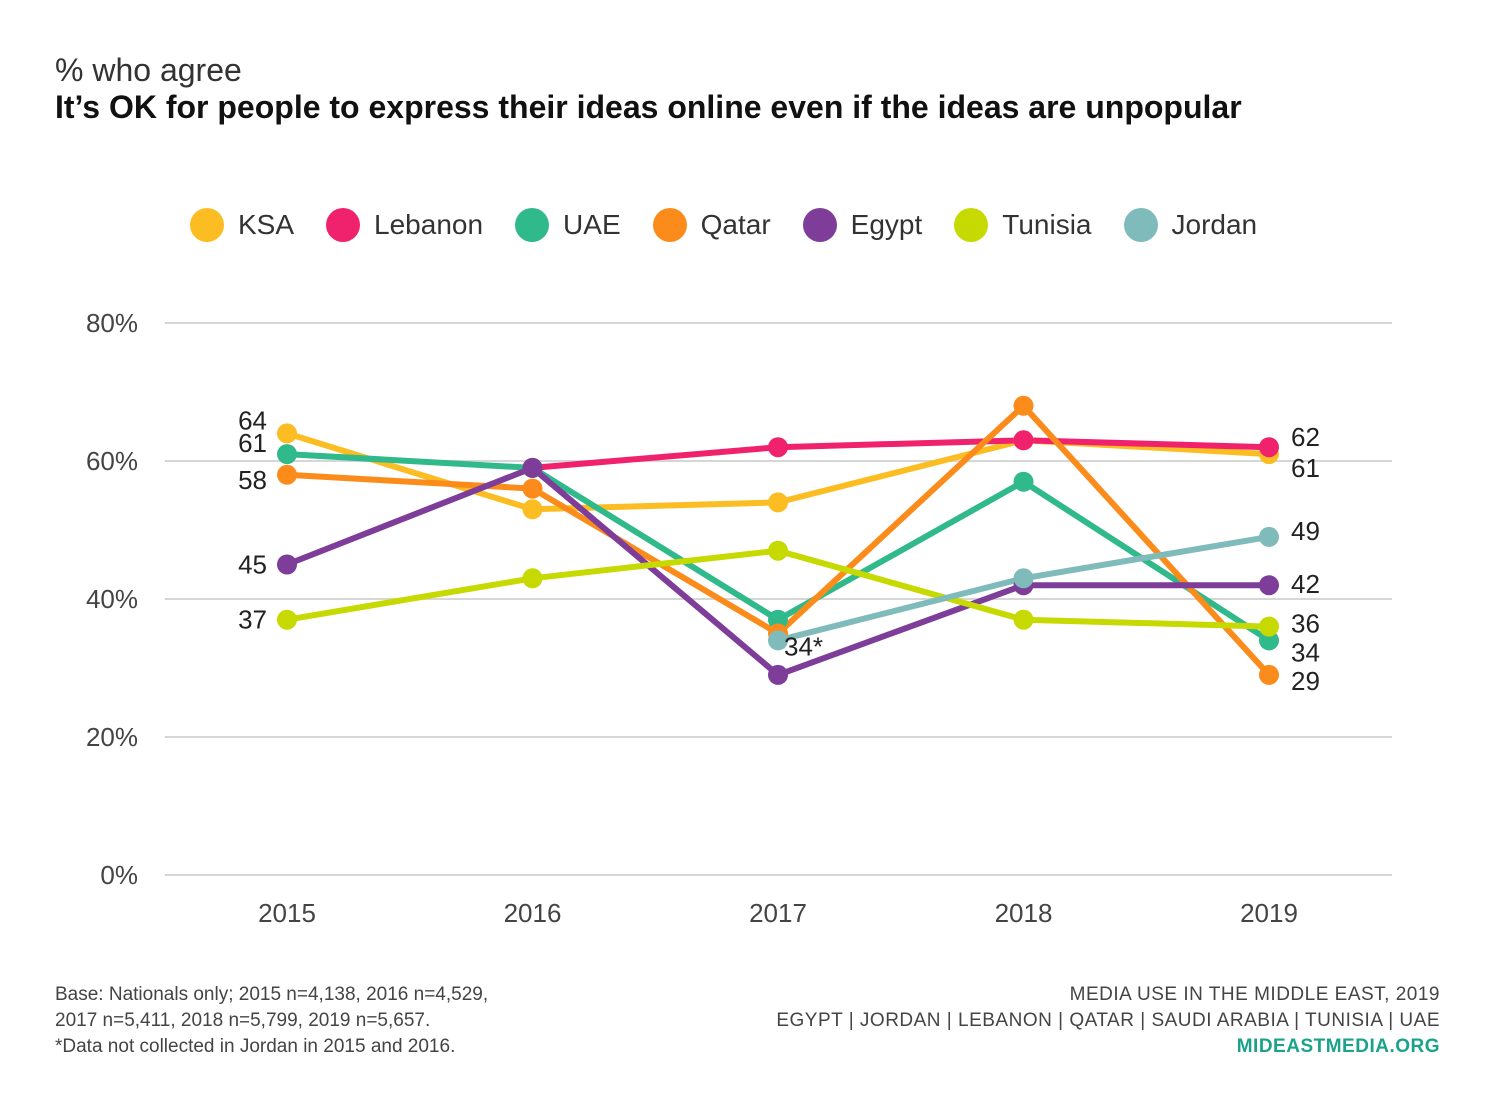 The width and height of the screenshot is (1500, 1100). What do you see at coordinates (1305, 531) in the screenshot?
I see `data-label: 49` at bounding box center [1305, 531].